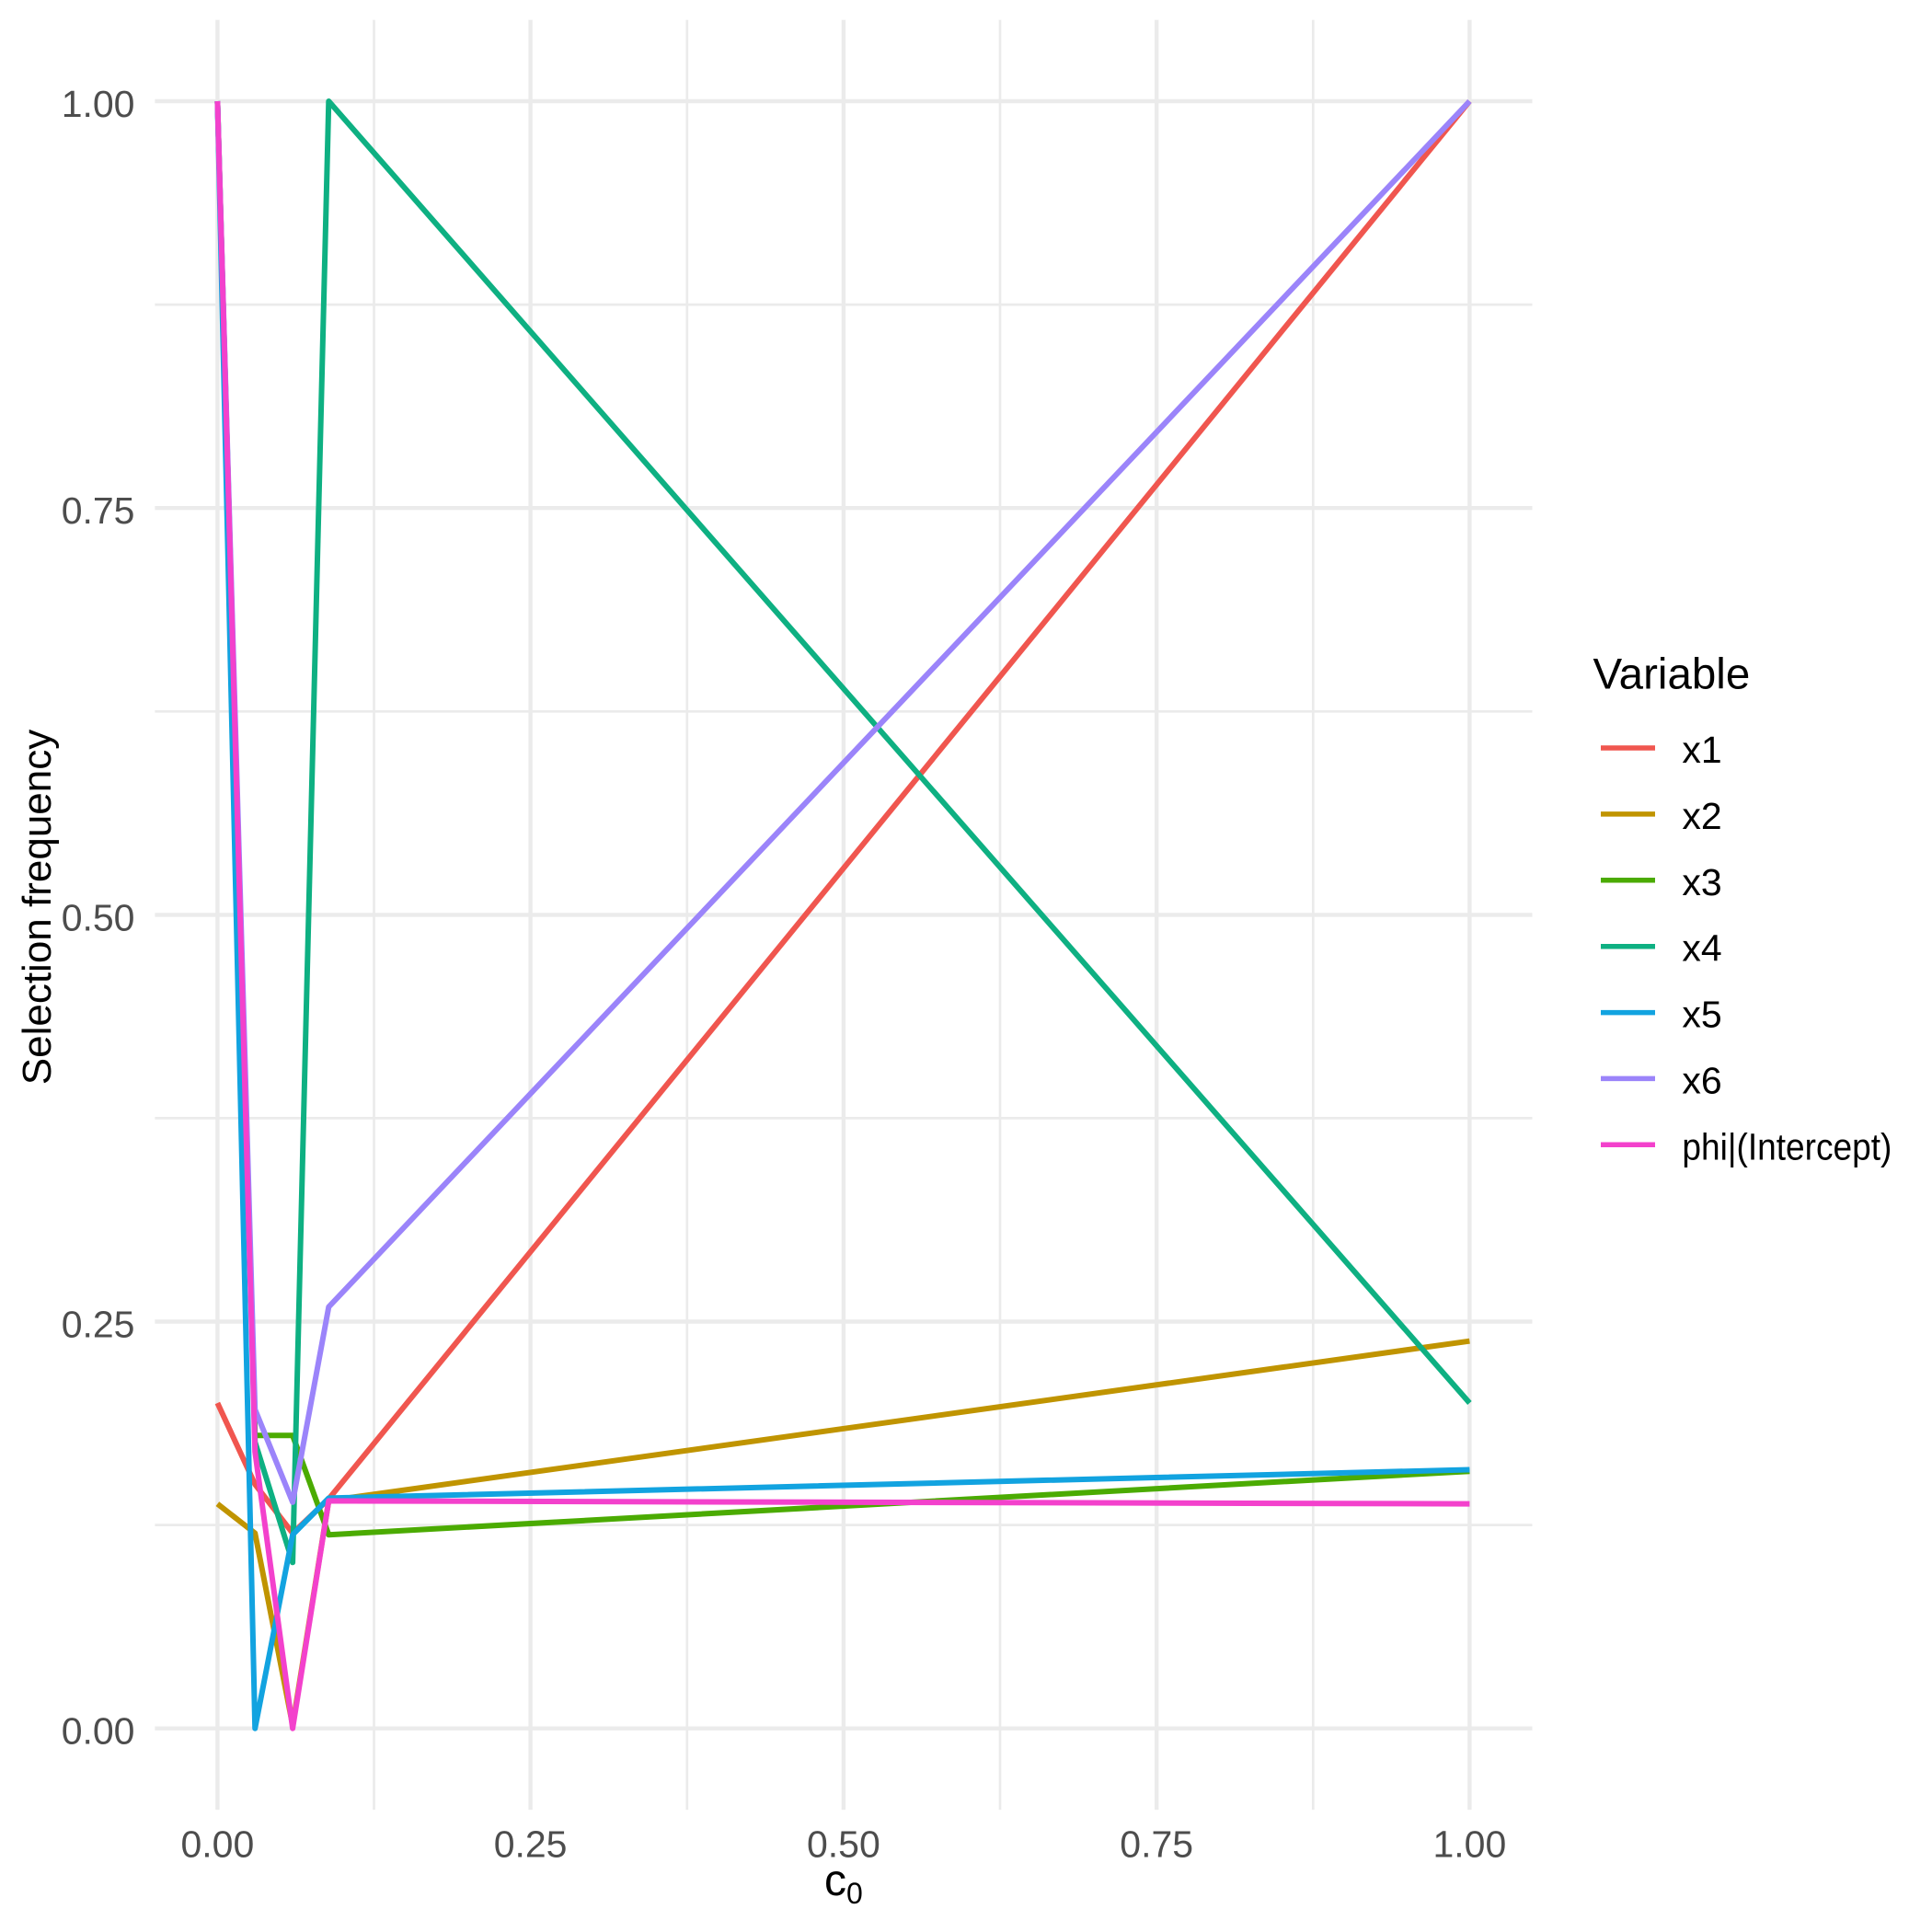 This screenshot has height=1932, width=1932. I want to click on svg-text: x6, so click(1701, 1080).